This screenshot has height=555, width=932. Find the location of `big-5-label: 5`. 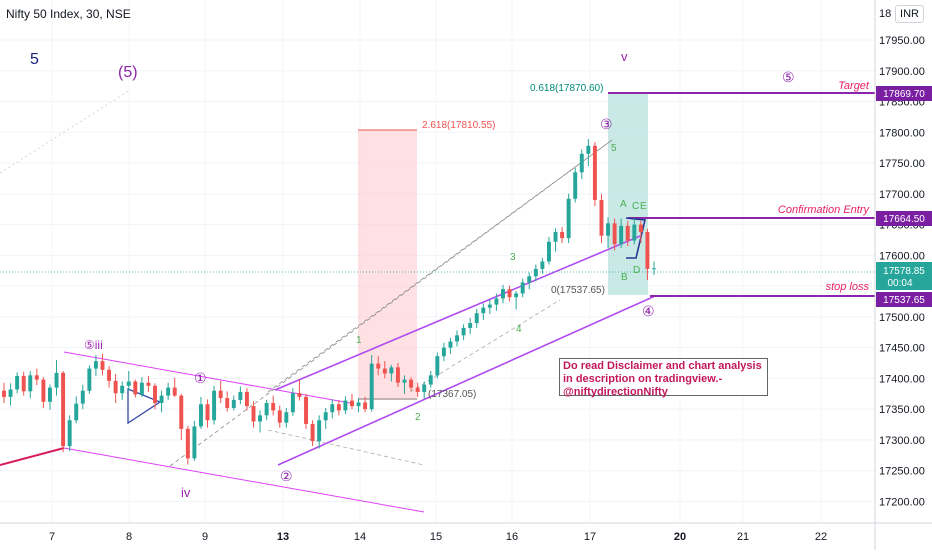

big-5-label: 5 is located at coordinates (34, 59).